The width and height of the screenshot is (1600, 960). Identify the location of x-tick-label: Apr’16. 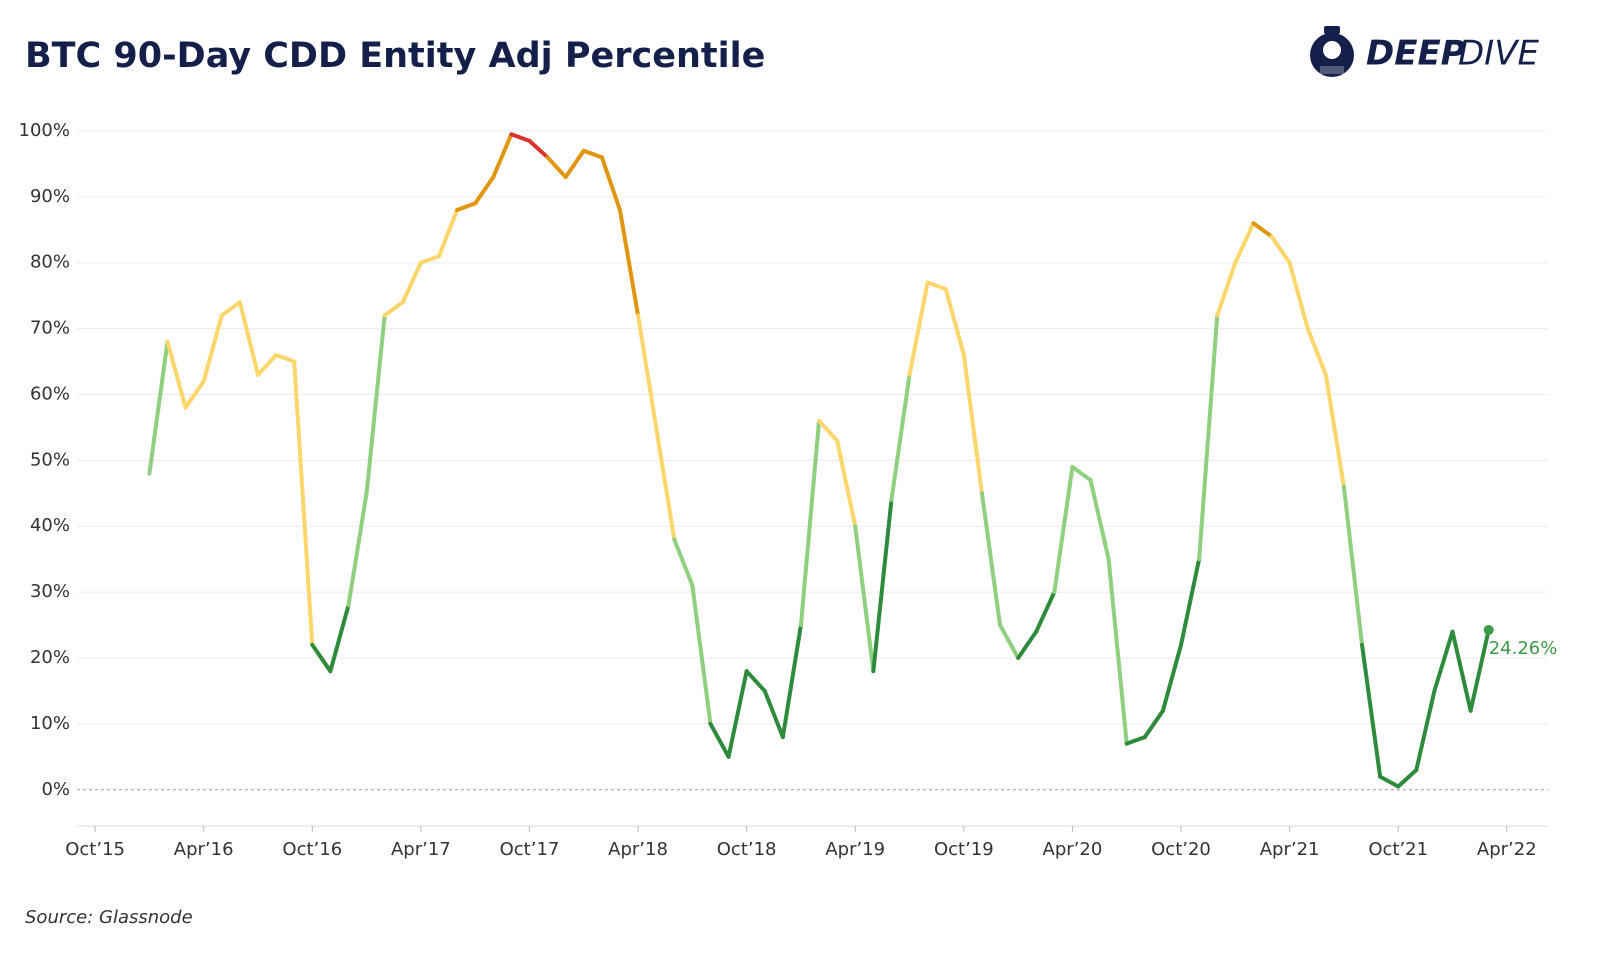
(204, 849).